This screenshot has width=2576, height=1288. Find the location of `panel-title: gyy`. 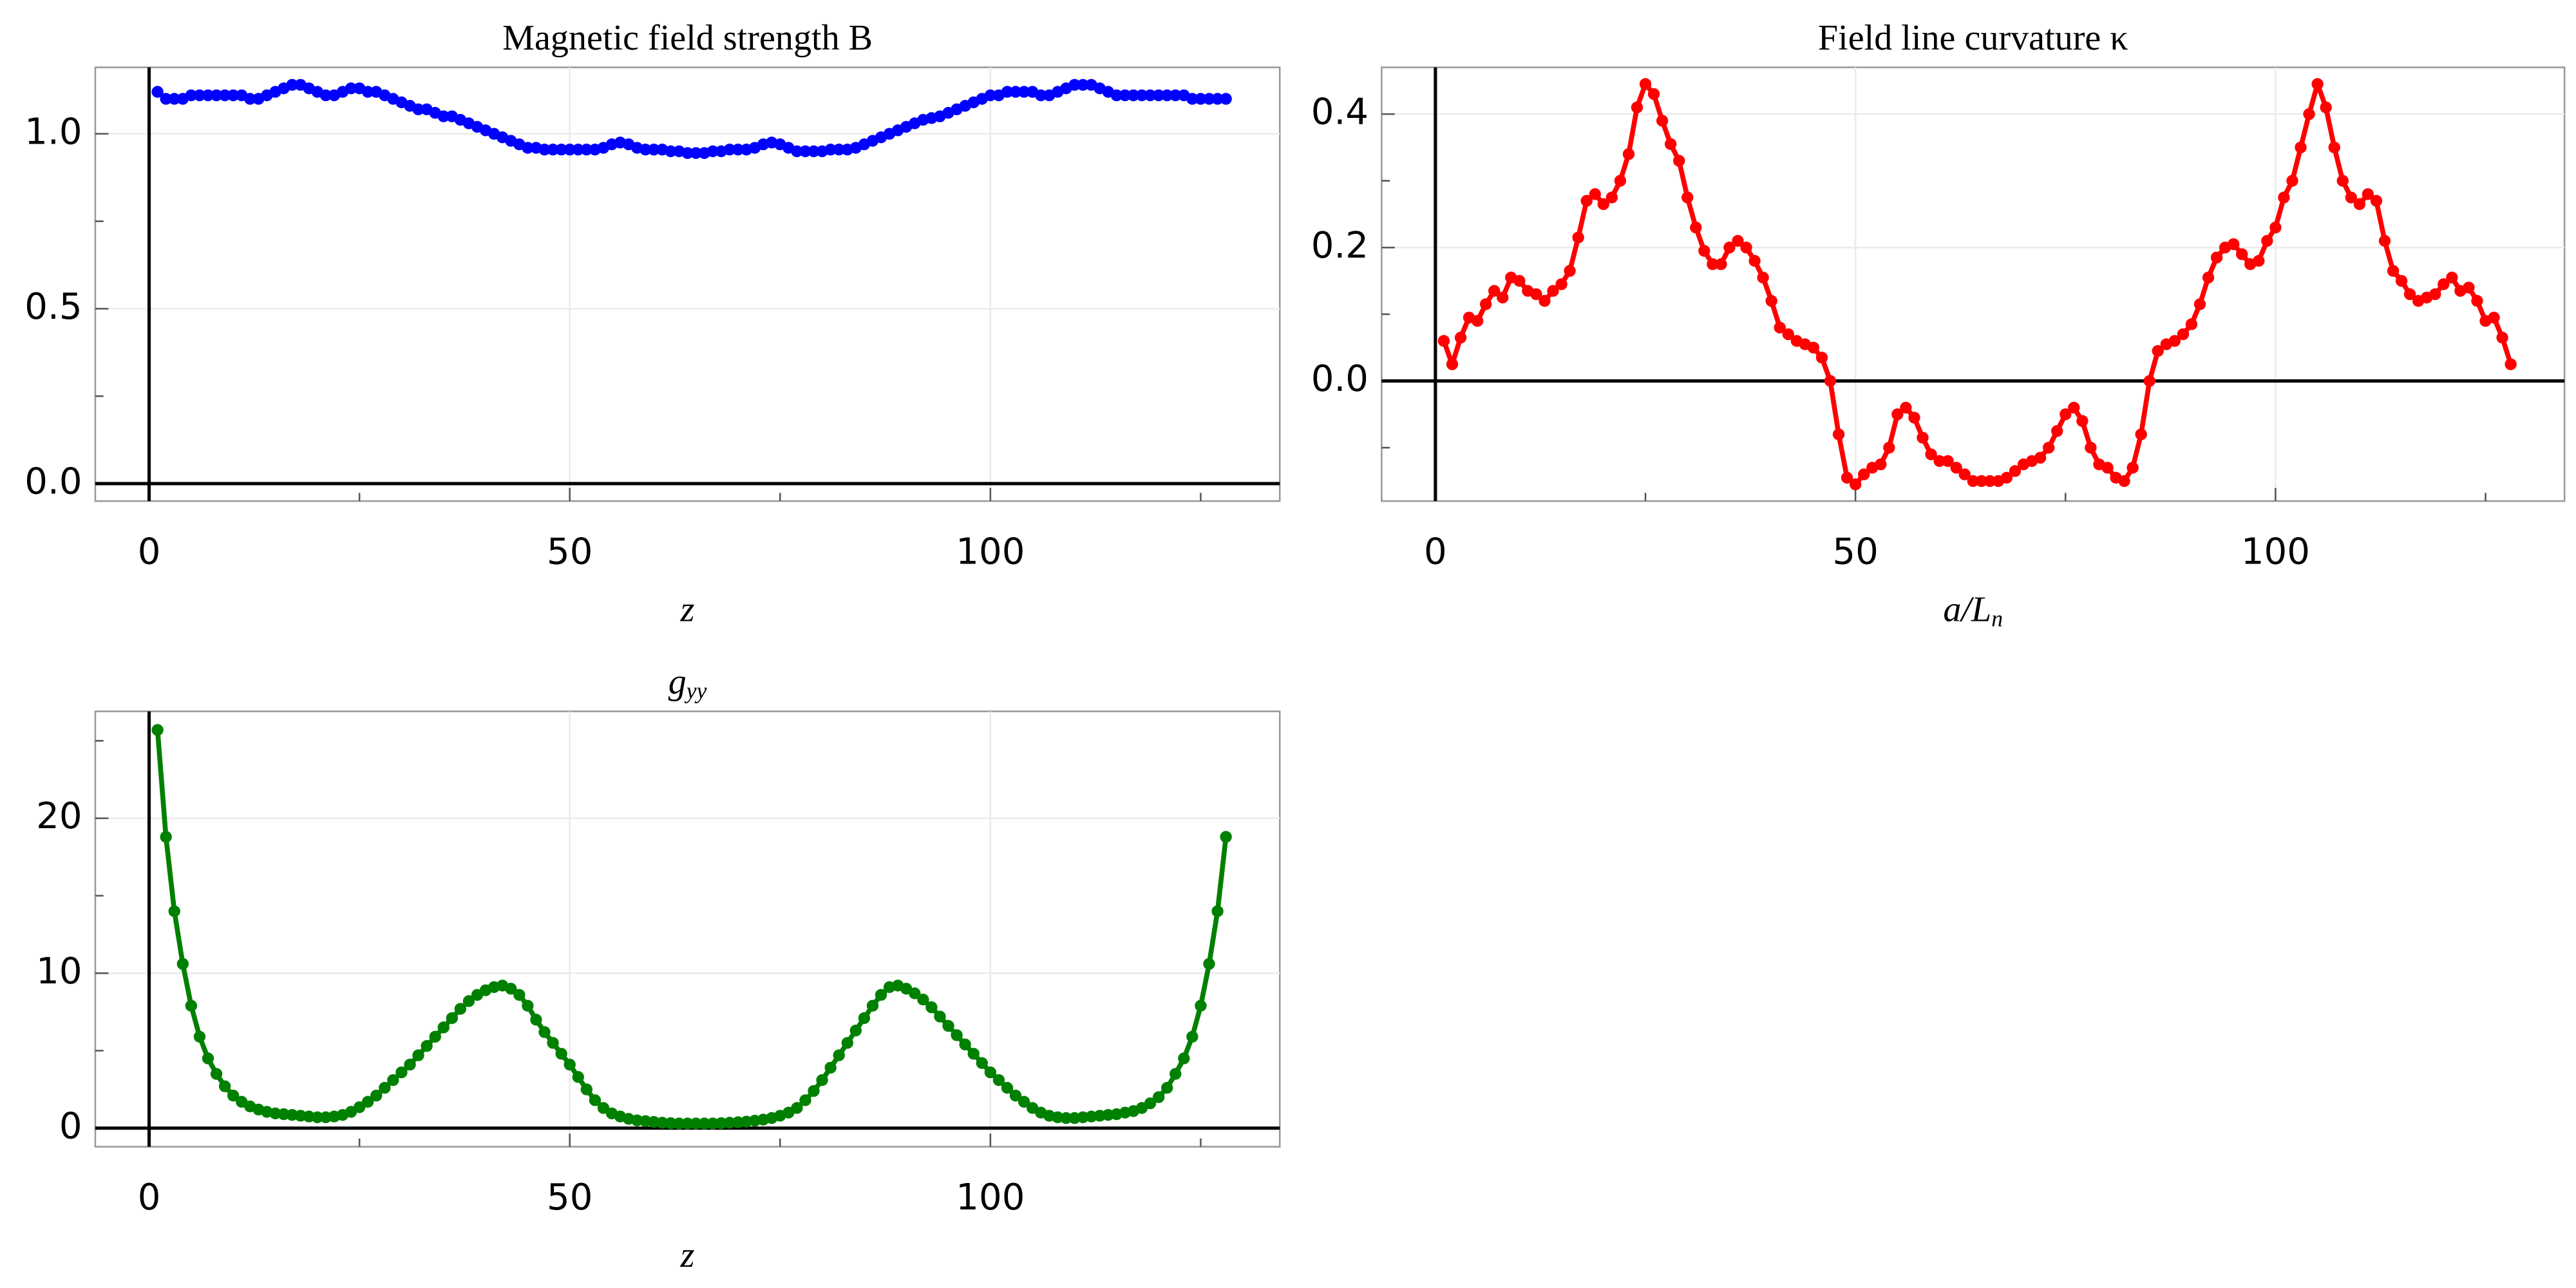

panel-title: gyy is located at coordinates (687, 683).